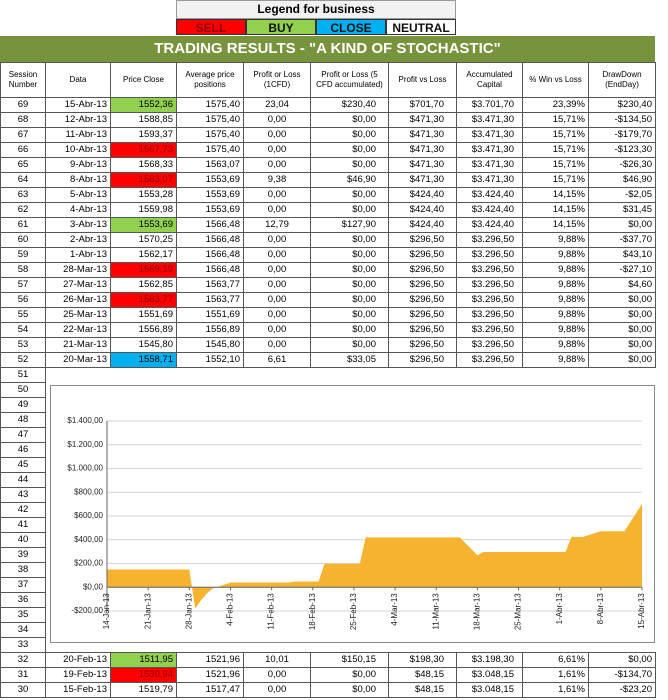  Describe the element at coordinates (23, 525) in the screenshot. I see `table-cell: 41` at that location.